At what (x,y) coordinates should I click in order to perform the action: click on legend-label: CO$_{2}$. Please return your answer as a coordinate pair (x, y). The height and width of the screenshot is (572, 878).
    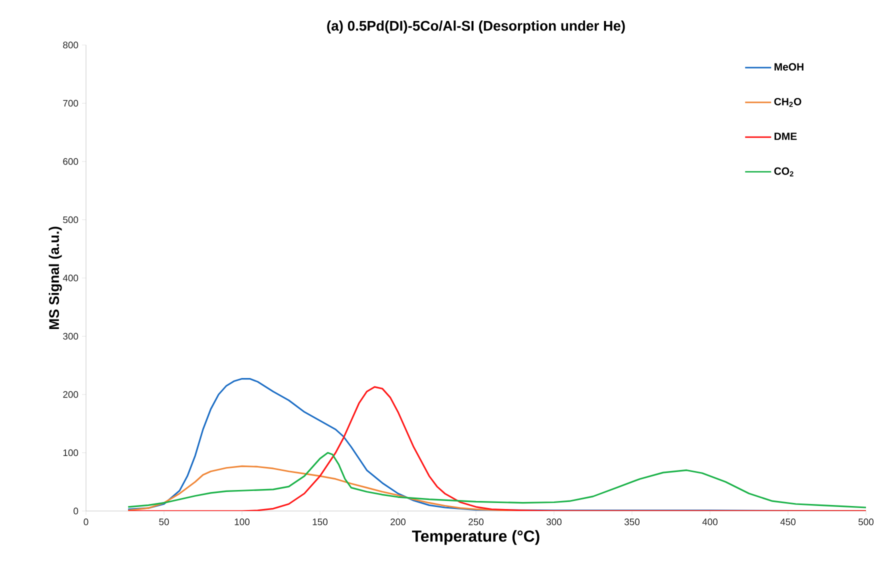
    Looking at the image, I should click on (784, 171).